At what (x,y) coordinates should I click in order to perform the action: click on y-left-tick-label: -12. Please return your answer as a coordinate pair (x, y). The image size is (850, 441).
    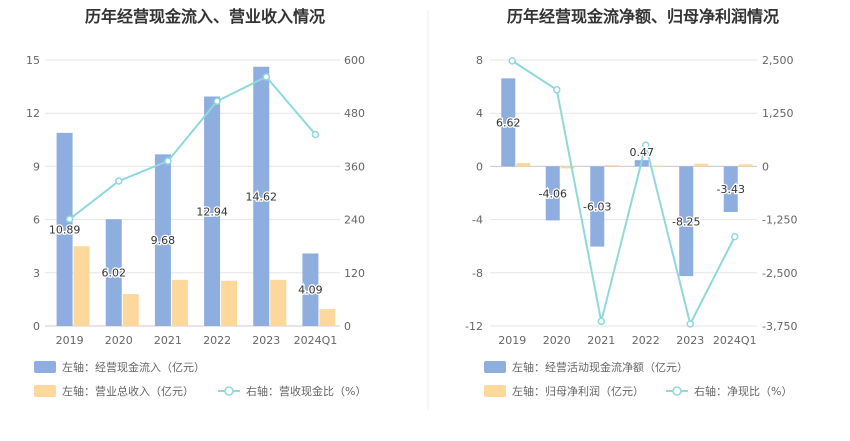
    Looking at the image, I should click on (474, 326).